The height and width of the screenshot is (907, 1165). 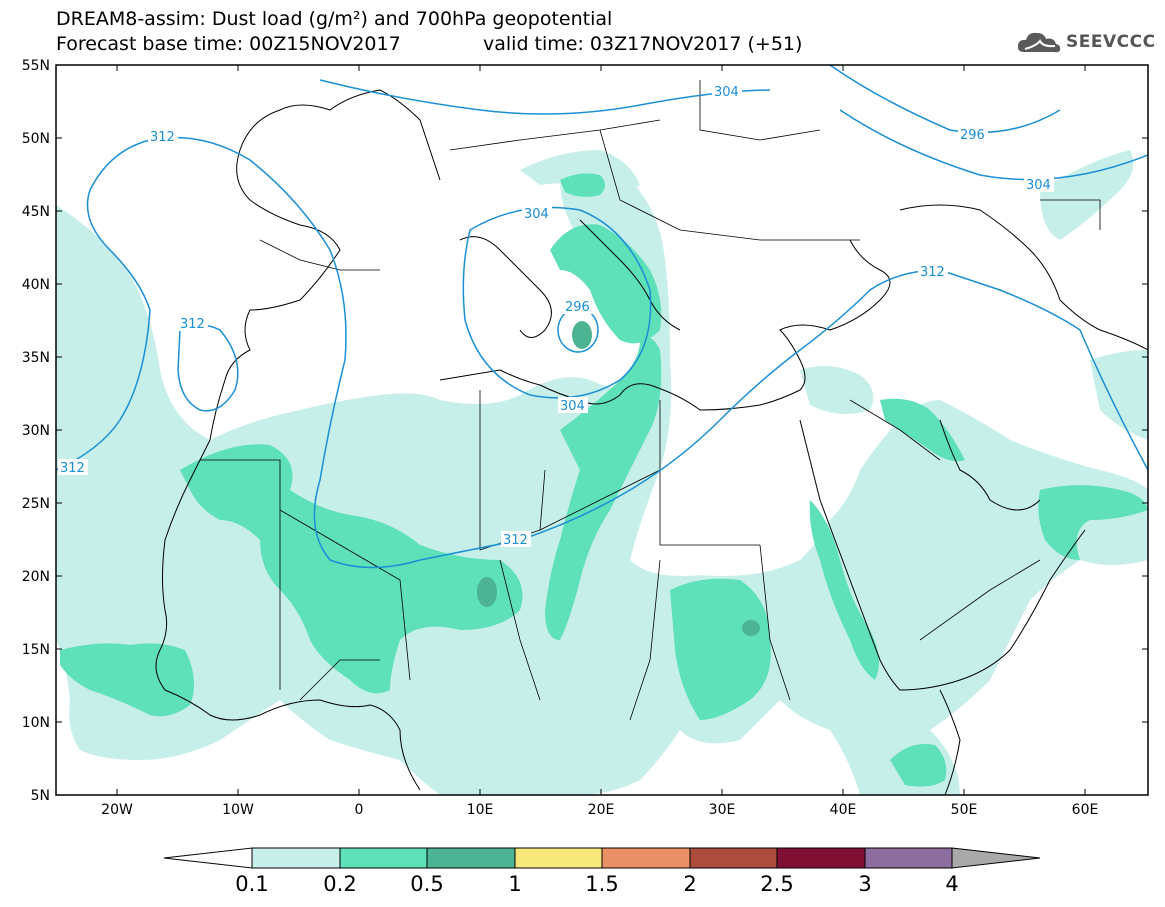 I want to click on colorbar-label-4: 4, so click(x=951, y=884).